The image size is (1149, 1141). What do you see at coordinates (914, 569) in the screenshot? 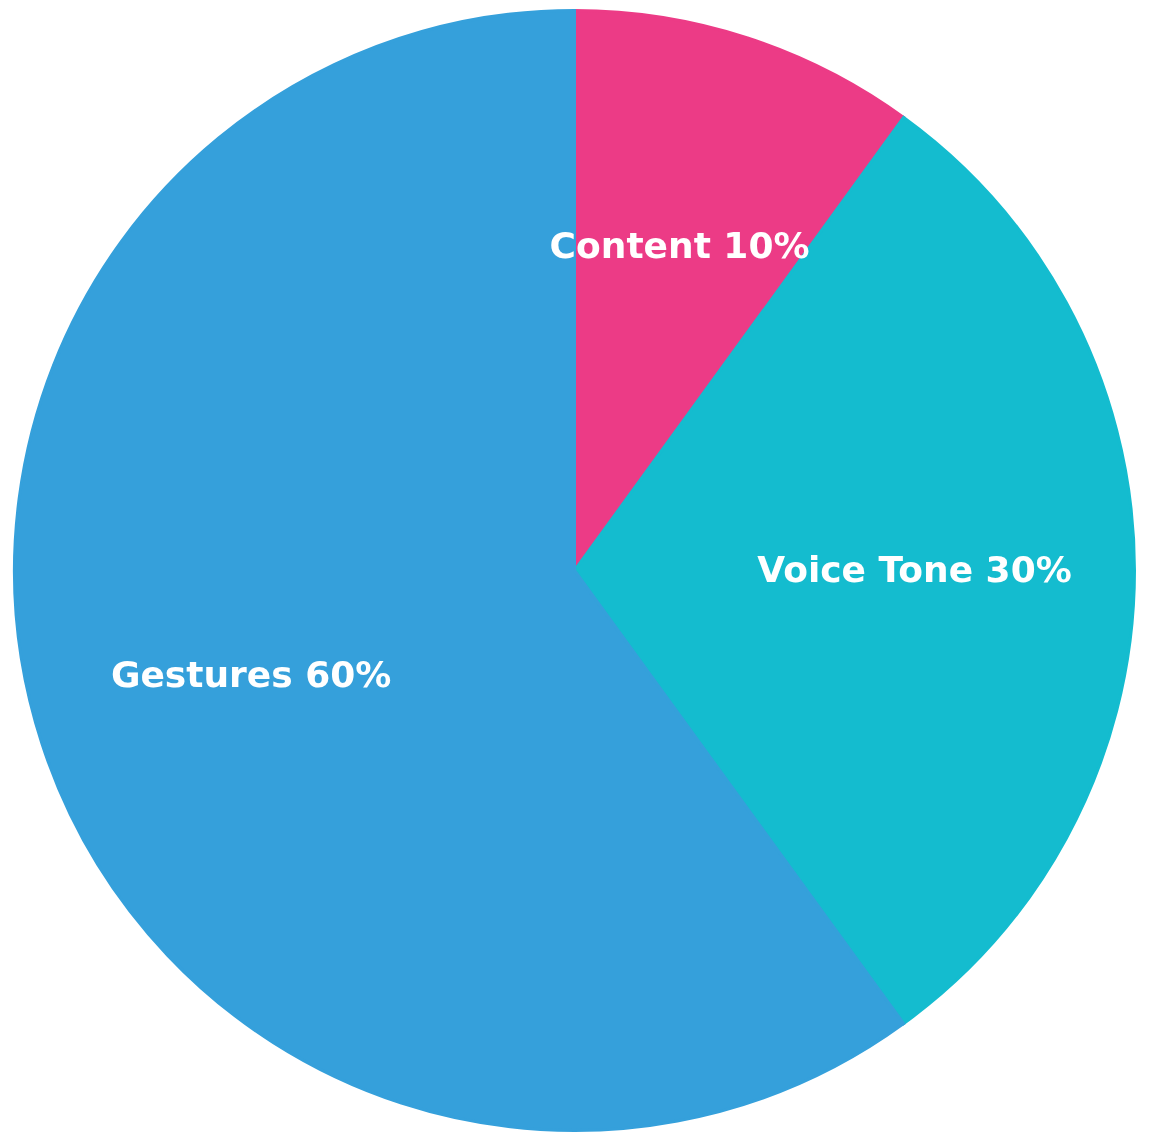
I see `slice-label: Voice Tone 30%` at bounding box center [914, 569].